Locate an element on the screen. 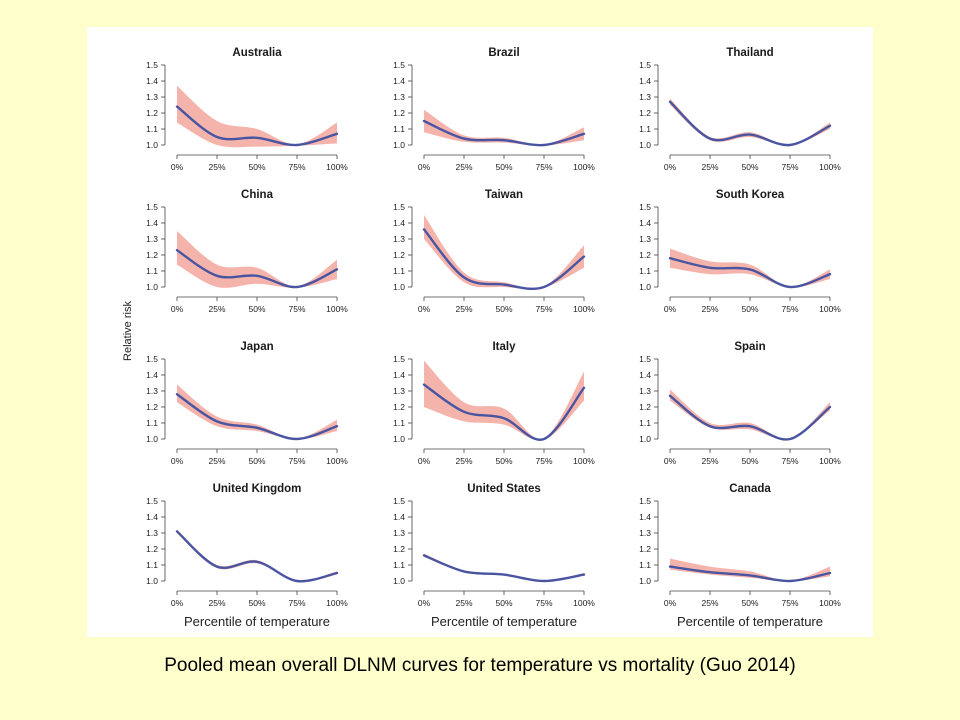 The height and width of the screenshot is (720, 960). panel-italy-mean-curve is located at coordinates (504, 412).